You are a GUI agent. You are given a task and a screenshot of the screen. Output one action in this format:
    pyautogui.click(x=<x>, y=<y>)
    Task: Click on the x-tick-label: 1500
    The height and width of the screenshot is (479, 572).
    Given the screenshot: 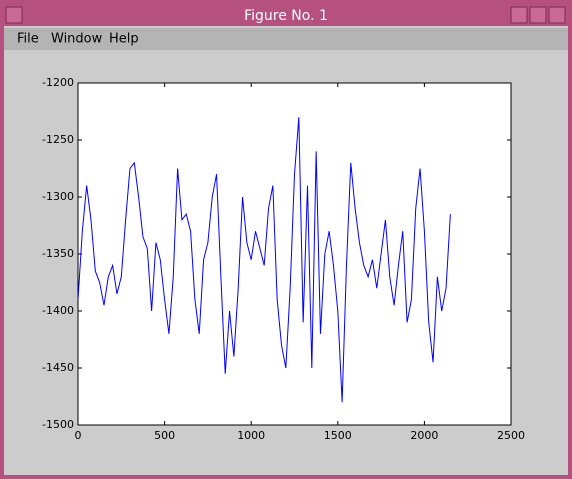 What is the action you would take?
    pyautogui.click(x=338, y=435)
    